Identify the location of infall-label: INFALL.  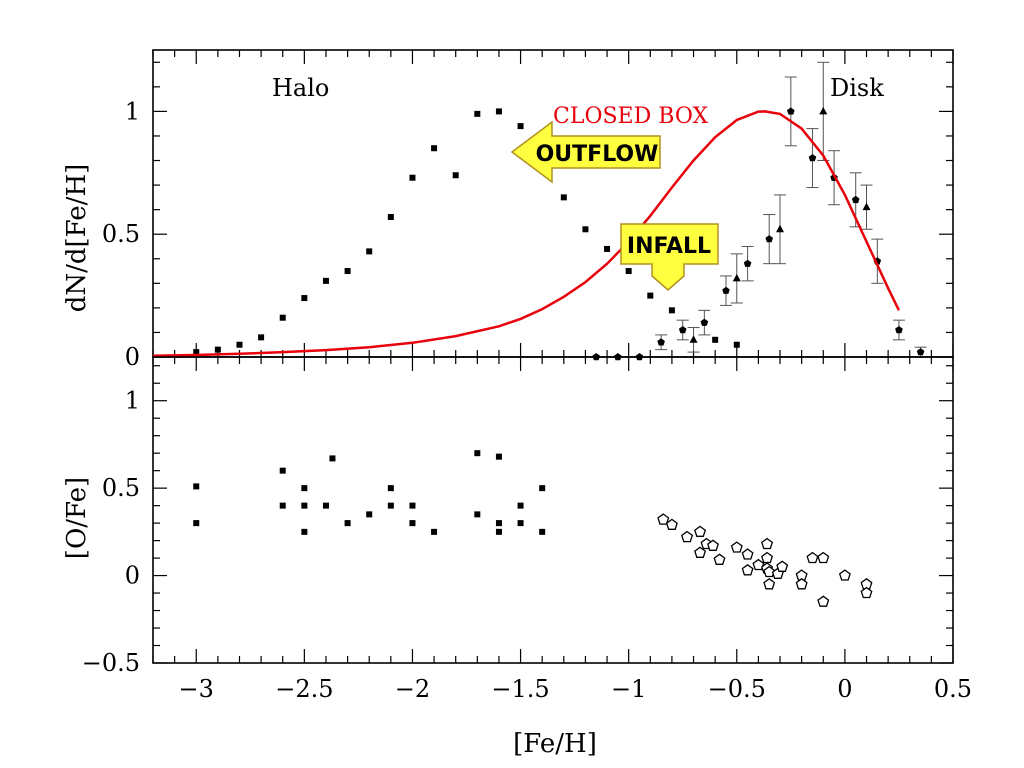
(669, 246).